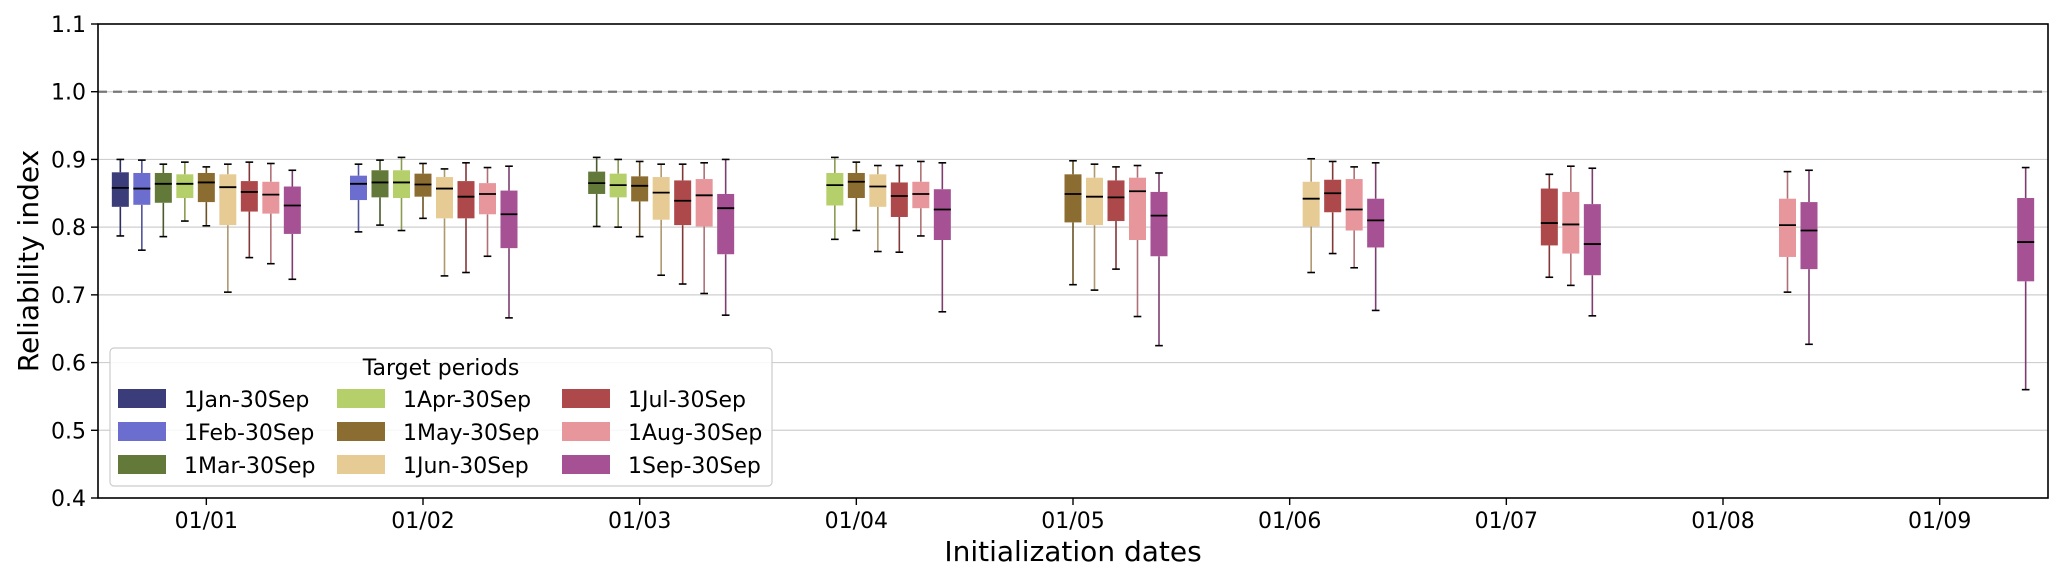 The height and width of the screenshot is (579, 2067). What do you see at coordinates (68, 160) in the screenshot?
I see `y-tick-label: 0.9` at bounding box center [68, 160].